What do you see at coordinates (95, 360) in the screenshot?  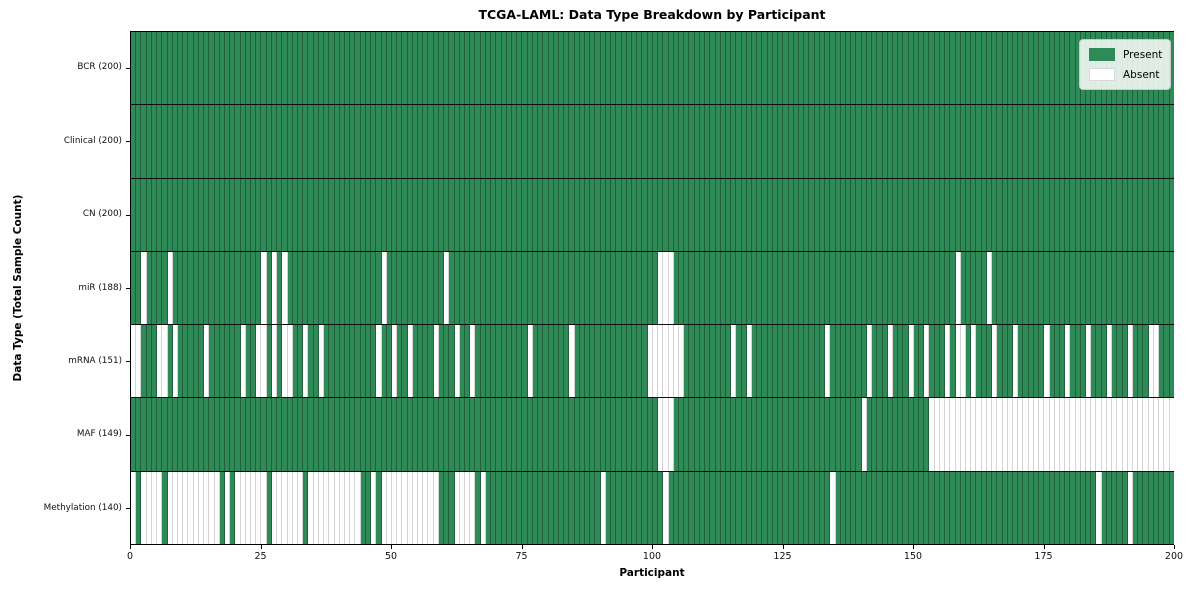 I see `y-tick-label-mRNA: mRNA (151)` at bounding box center [95, 360].